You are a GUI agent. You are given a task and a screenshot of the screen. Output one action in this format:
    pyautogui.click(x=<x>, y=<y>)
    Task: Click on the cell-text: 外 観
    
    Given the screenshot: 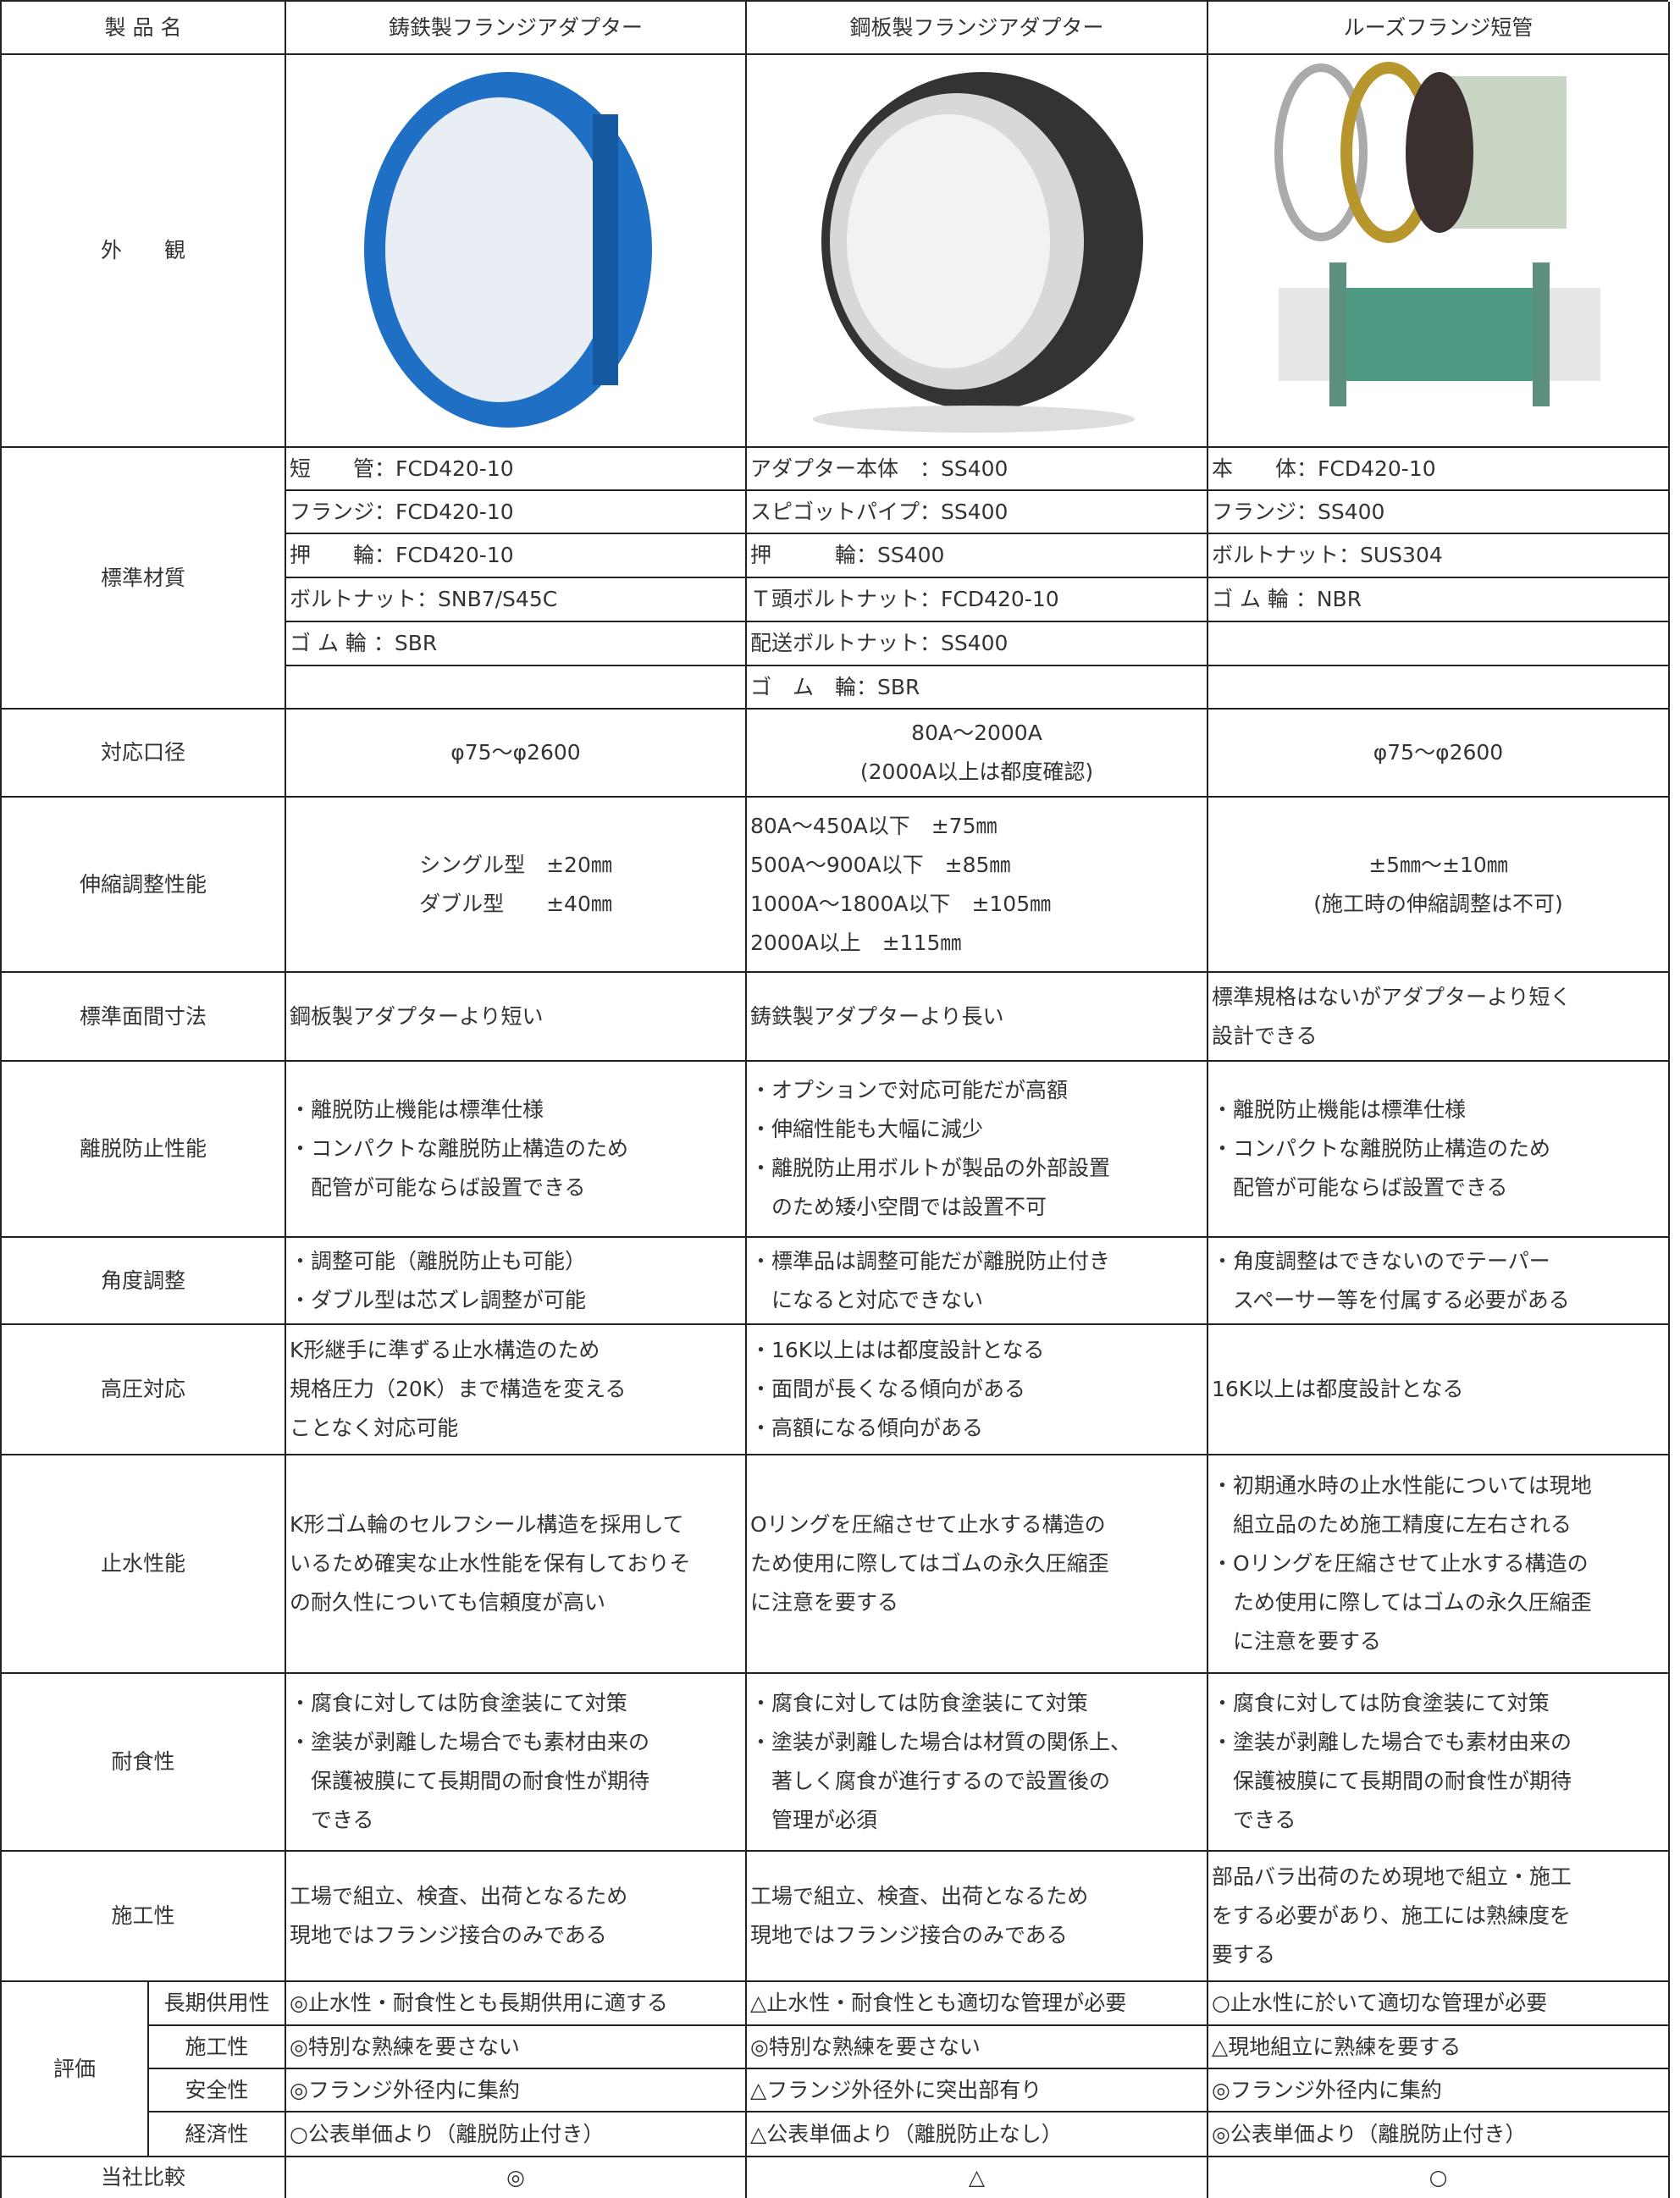 What is the action you would take?
    pyautogui.click(x=142, y=250)
    